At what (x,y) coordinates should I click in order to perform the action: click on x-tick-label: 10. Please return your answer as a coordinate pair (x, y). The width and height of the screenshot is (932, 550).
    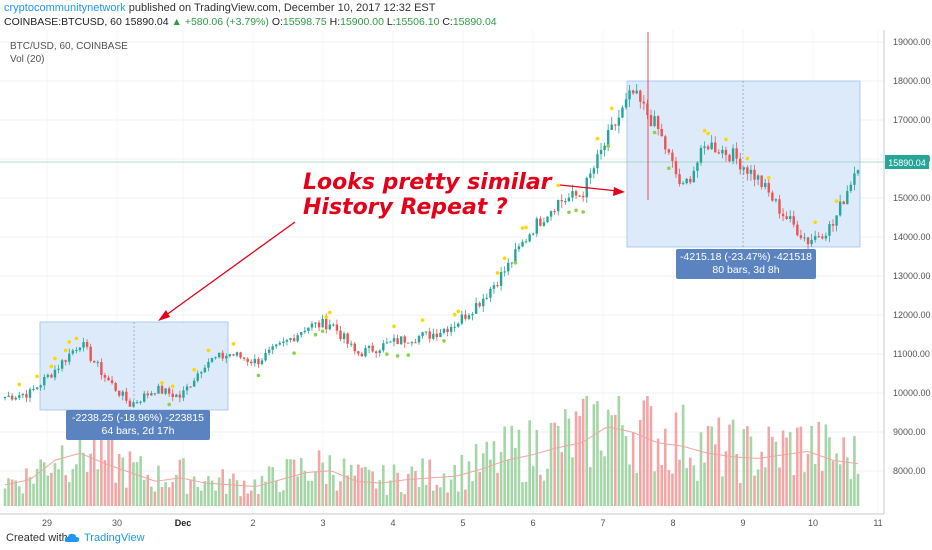
    Looking at the image, I should click on (813, 523).